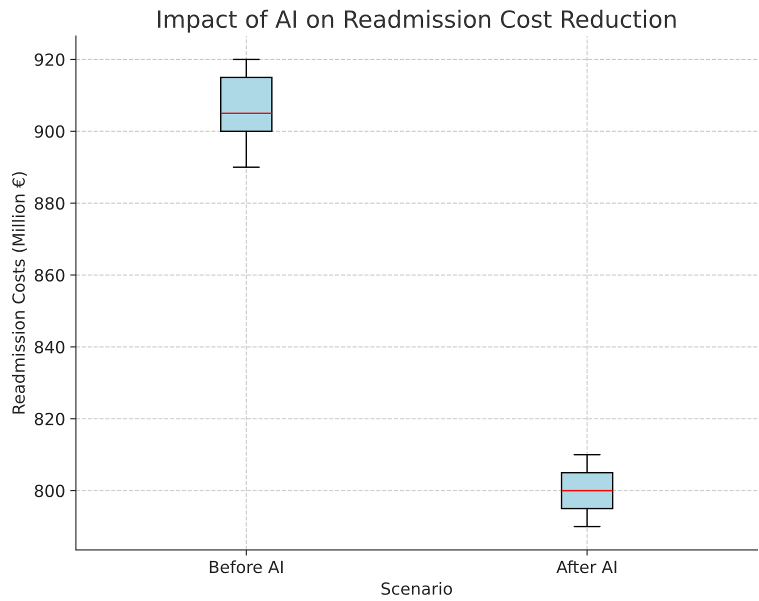 This screenshot has width=759, height=601. Describe the element at coordinates (417, 588) in the screenshot. I see `x-axis-title: Scenario` at that location.